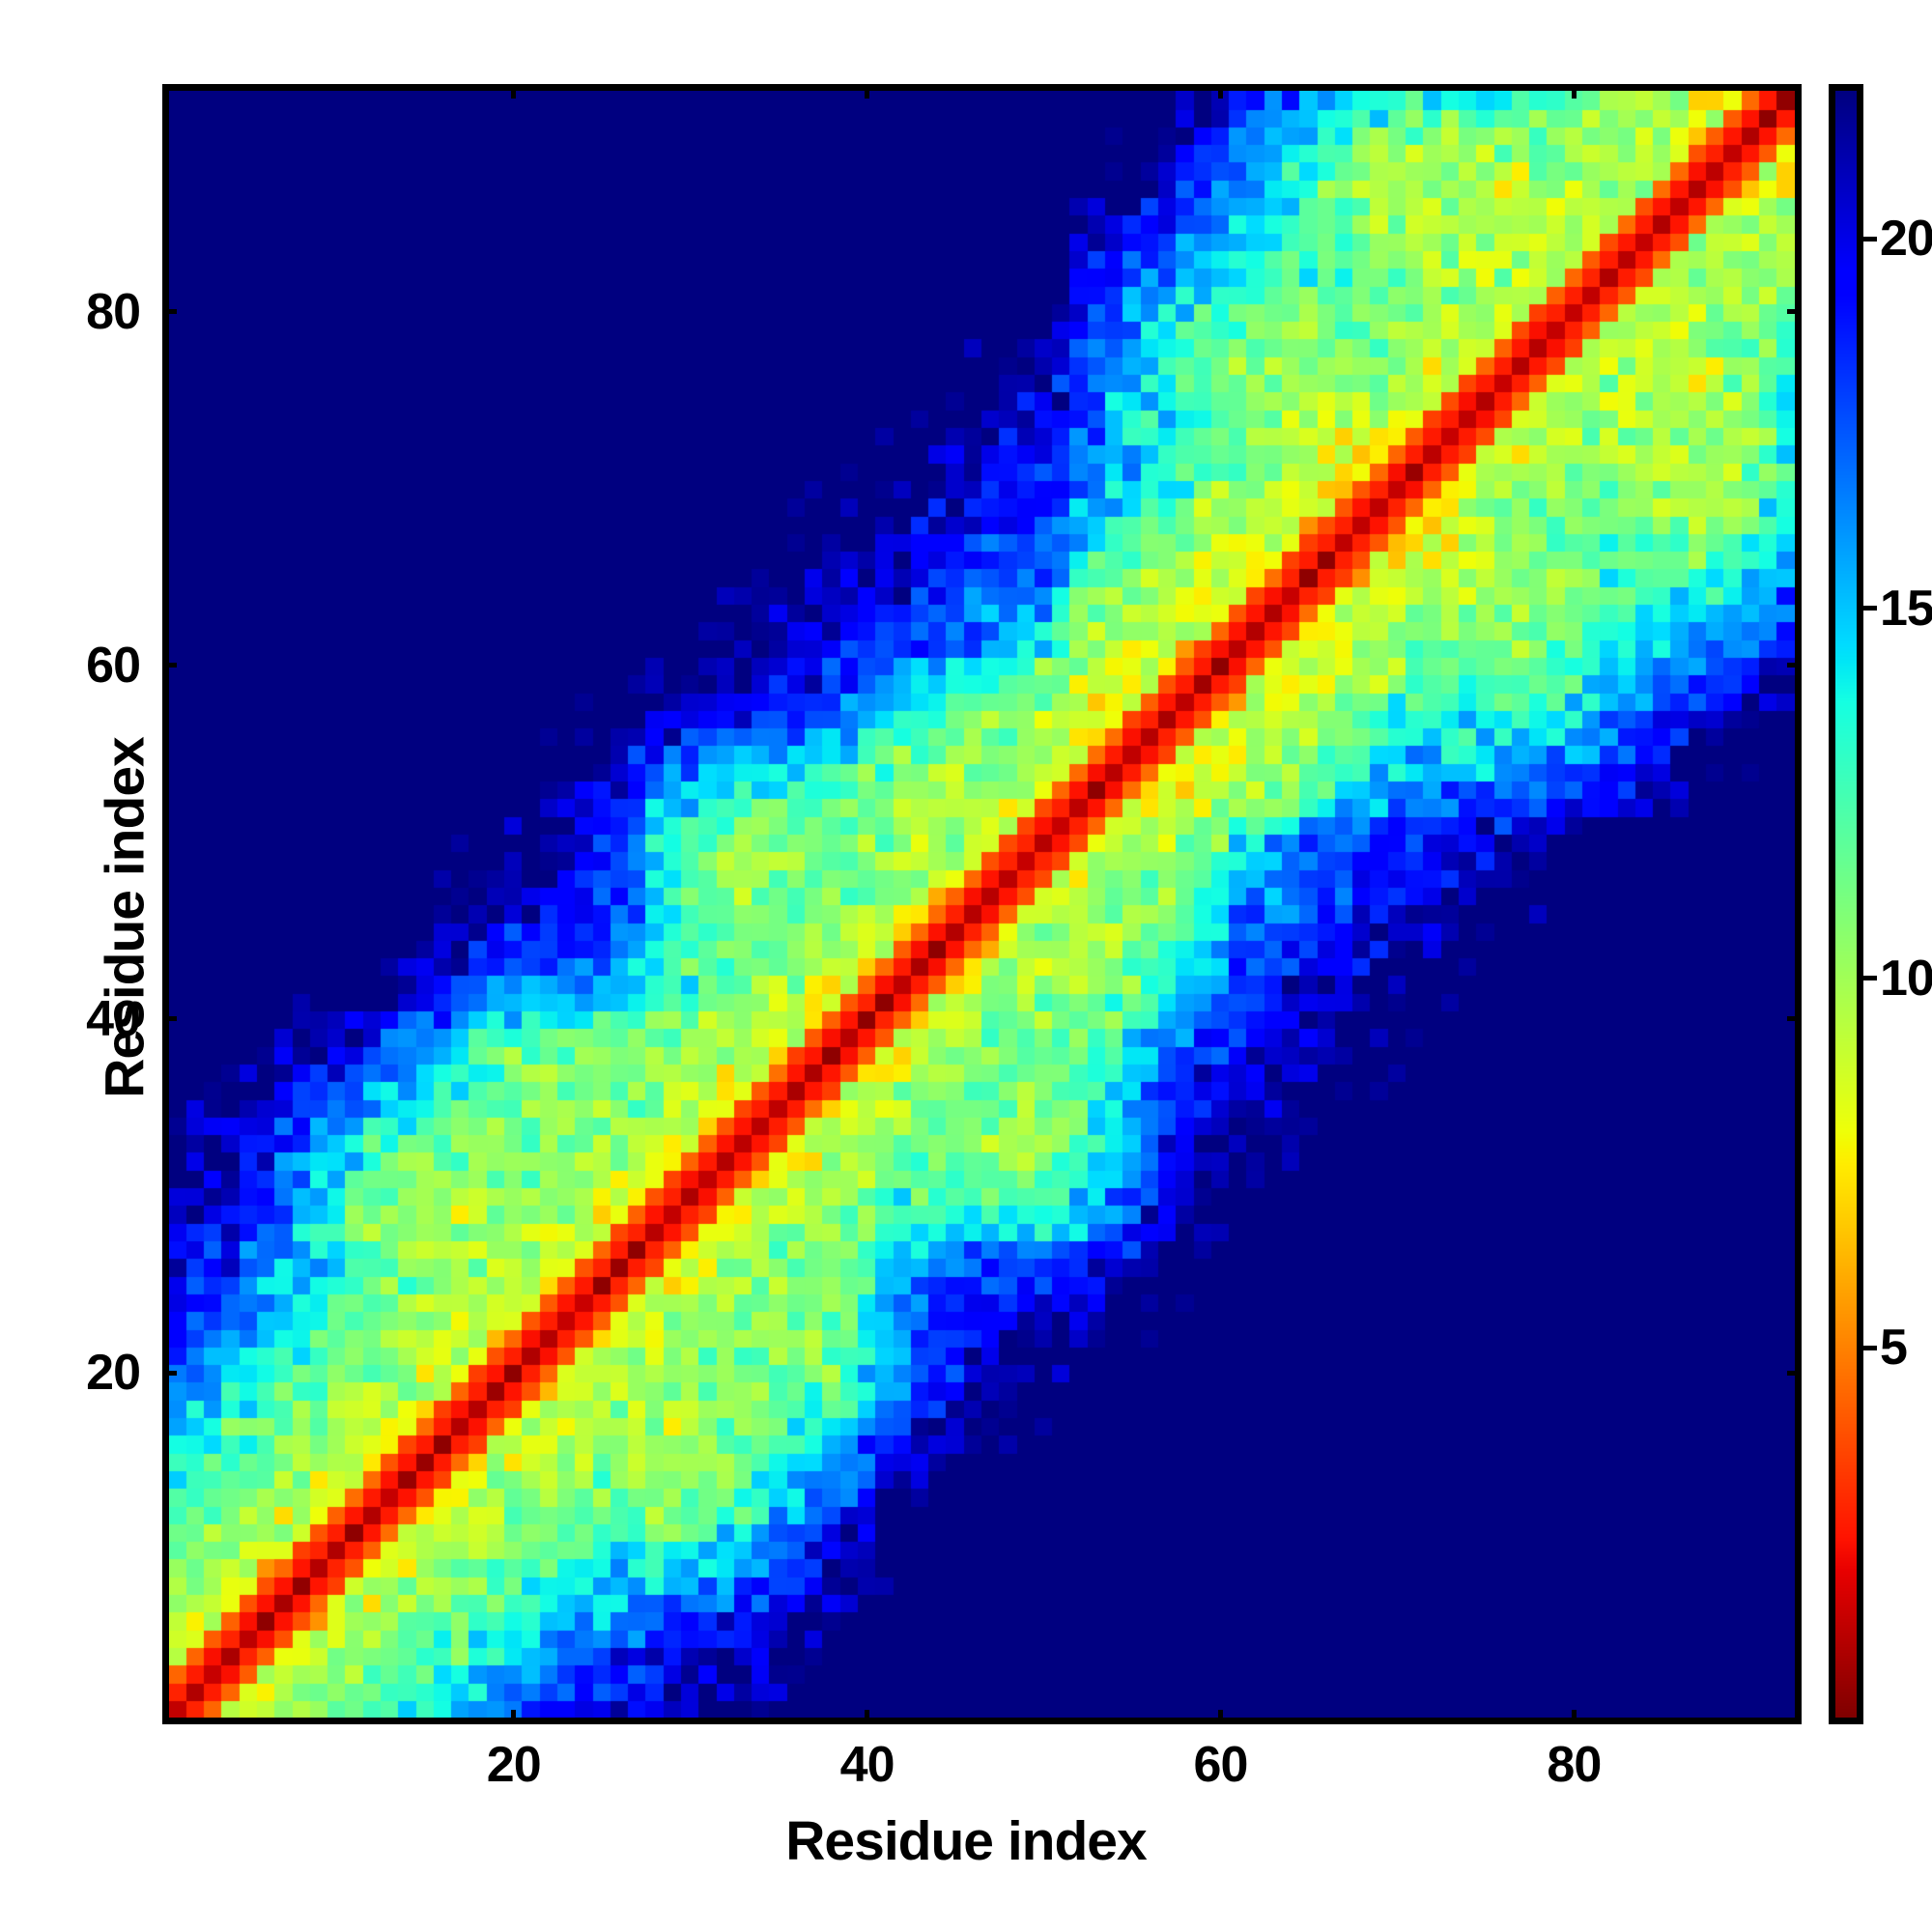 The image size is (1932, 1932). What do you see at coordinates (1221, 1765) in the screenshot?
I see `x-tick-label-60: 60` at bounding box center [1221, 1765].